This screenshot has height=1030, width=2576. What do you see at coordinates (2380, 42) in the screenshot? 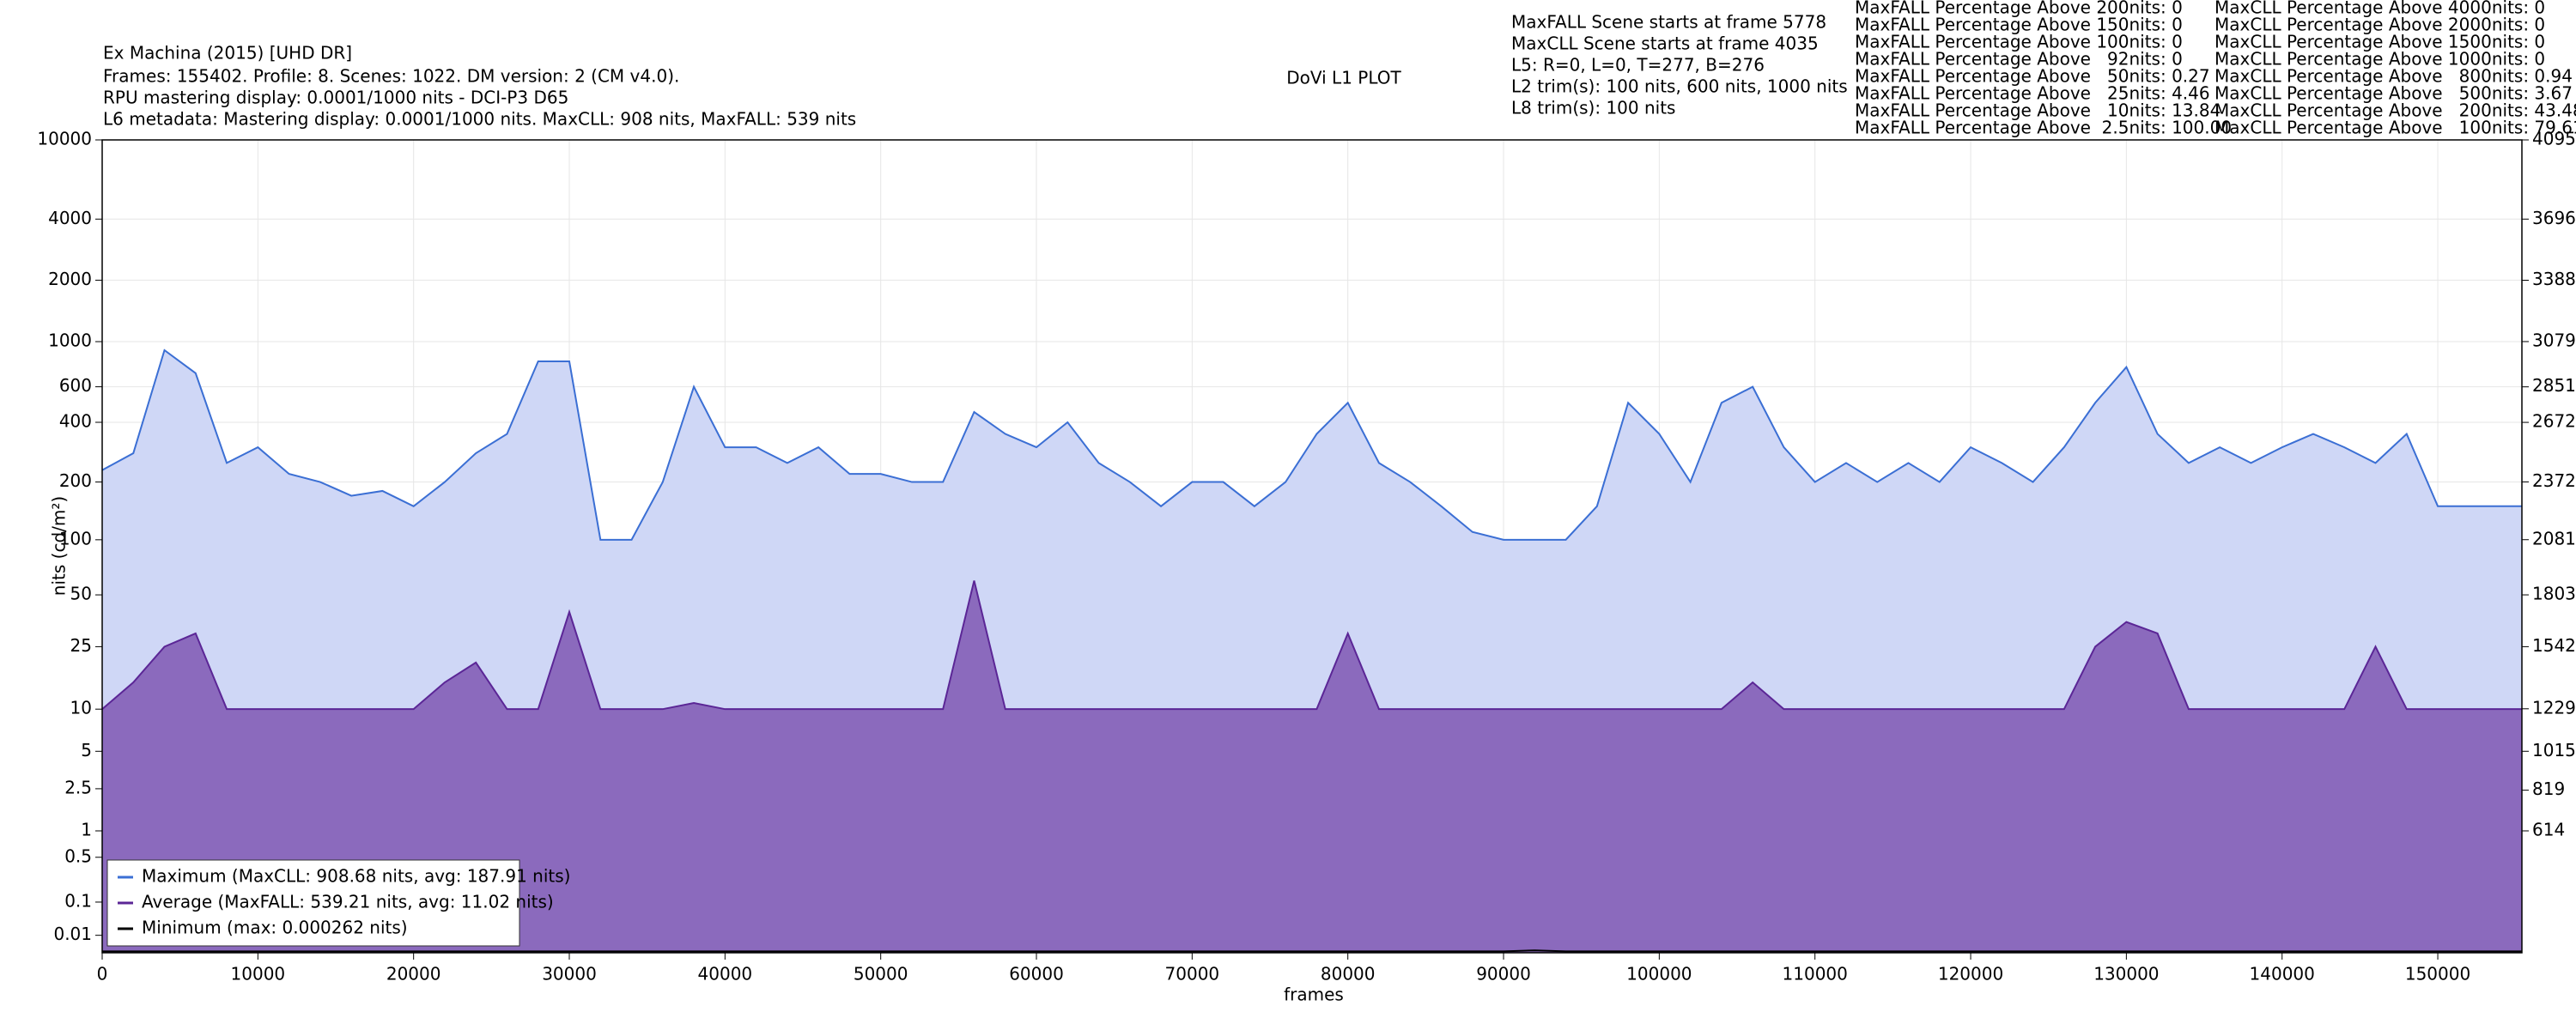
I see `stat-line: MaxCLL Percentage Above 1500nits: 0` at bounding box center [2380, 42].